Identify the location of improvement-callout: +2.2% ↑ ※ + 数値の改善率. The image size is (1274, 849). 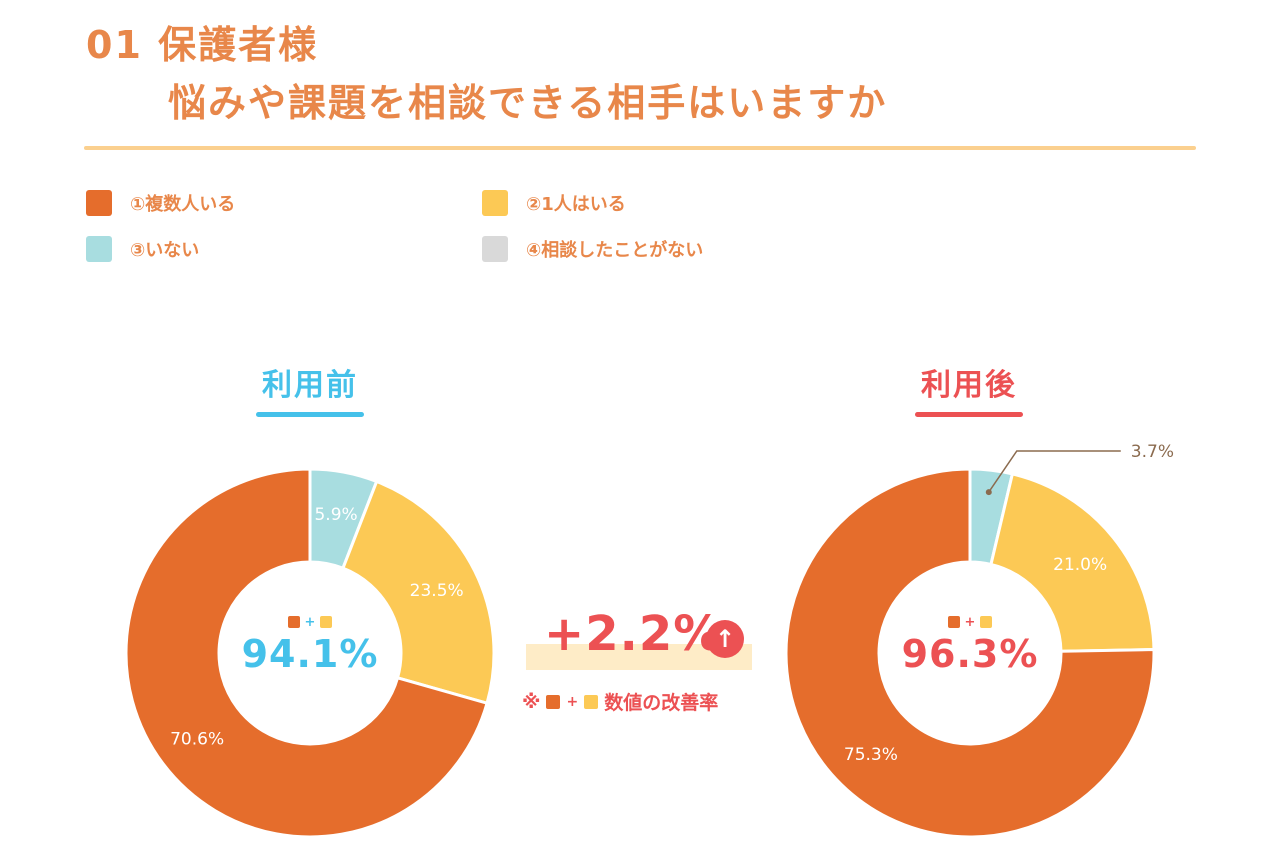
(640, 660).